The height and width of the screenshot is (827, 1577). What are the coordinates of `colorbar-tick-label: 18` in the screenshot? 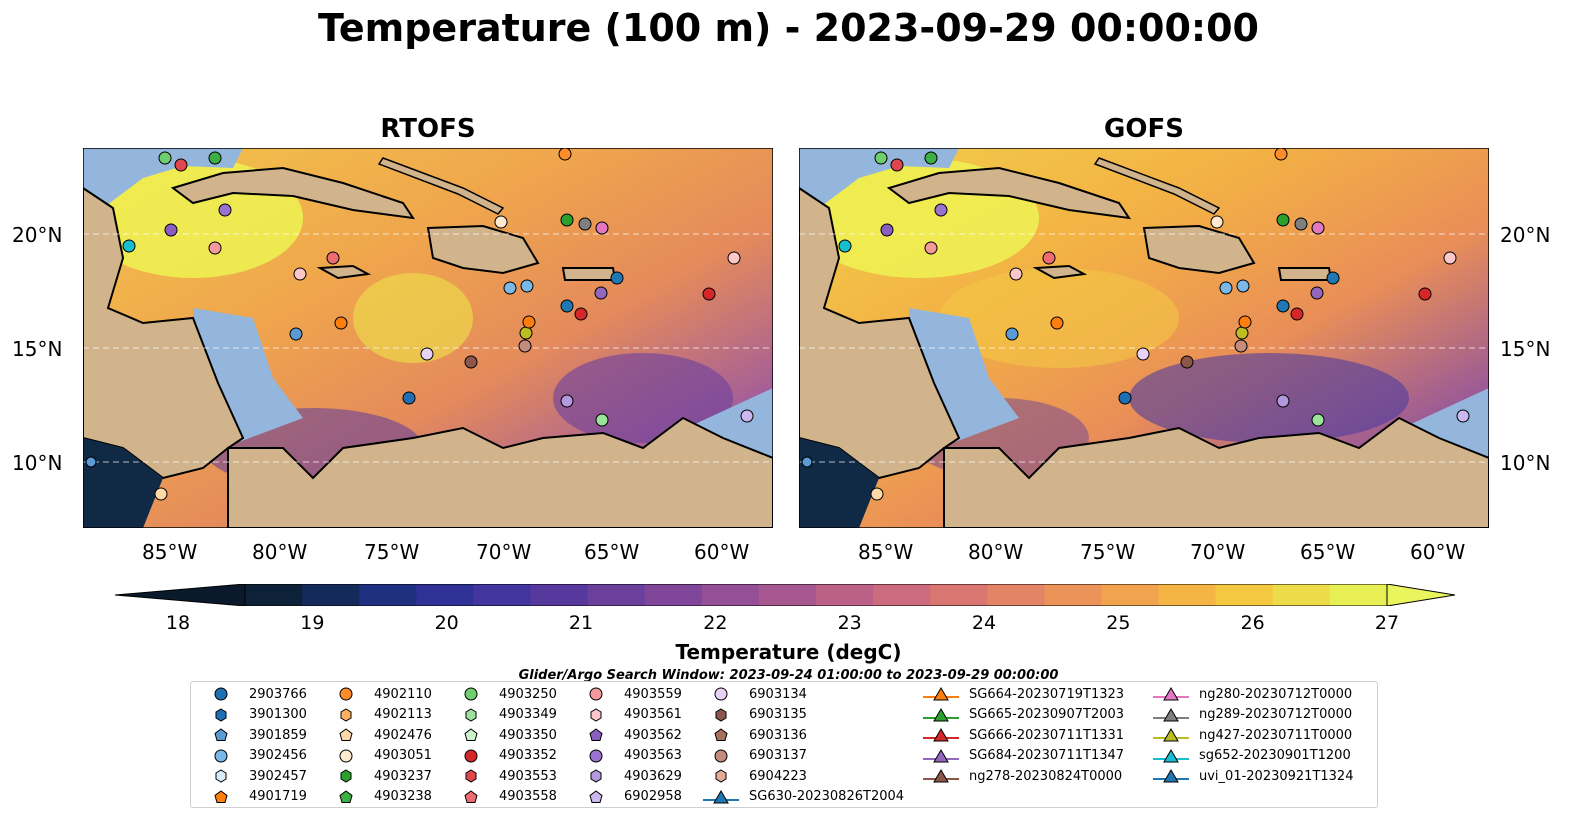 It's located at (178, 623).